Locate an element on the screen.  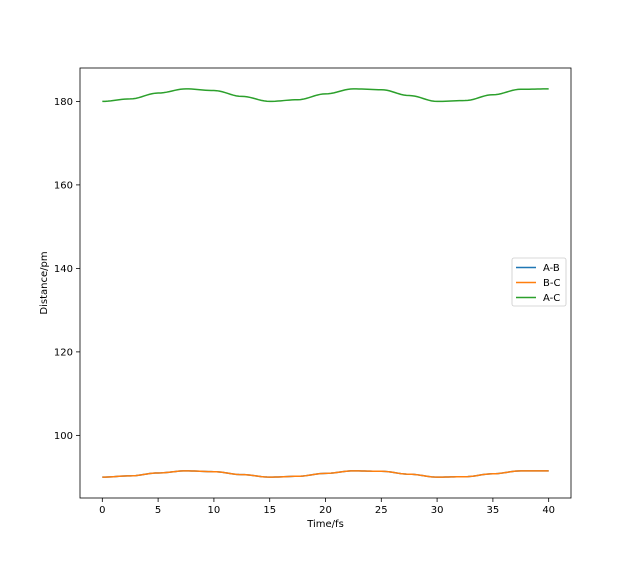
y-tick-label: 100 is located at coordinates (63, 436).